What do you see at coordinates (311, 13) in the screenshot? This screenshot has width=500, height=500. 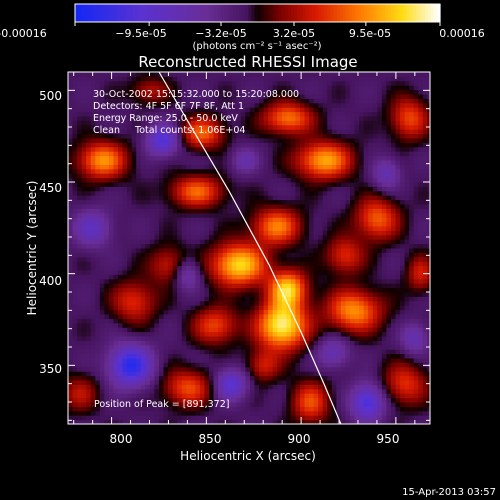 I see `colorbar-slice` at bounding box center [311, 13].